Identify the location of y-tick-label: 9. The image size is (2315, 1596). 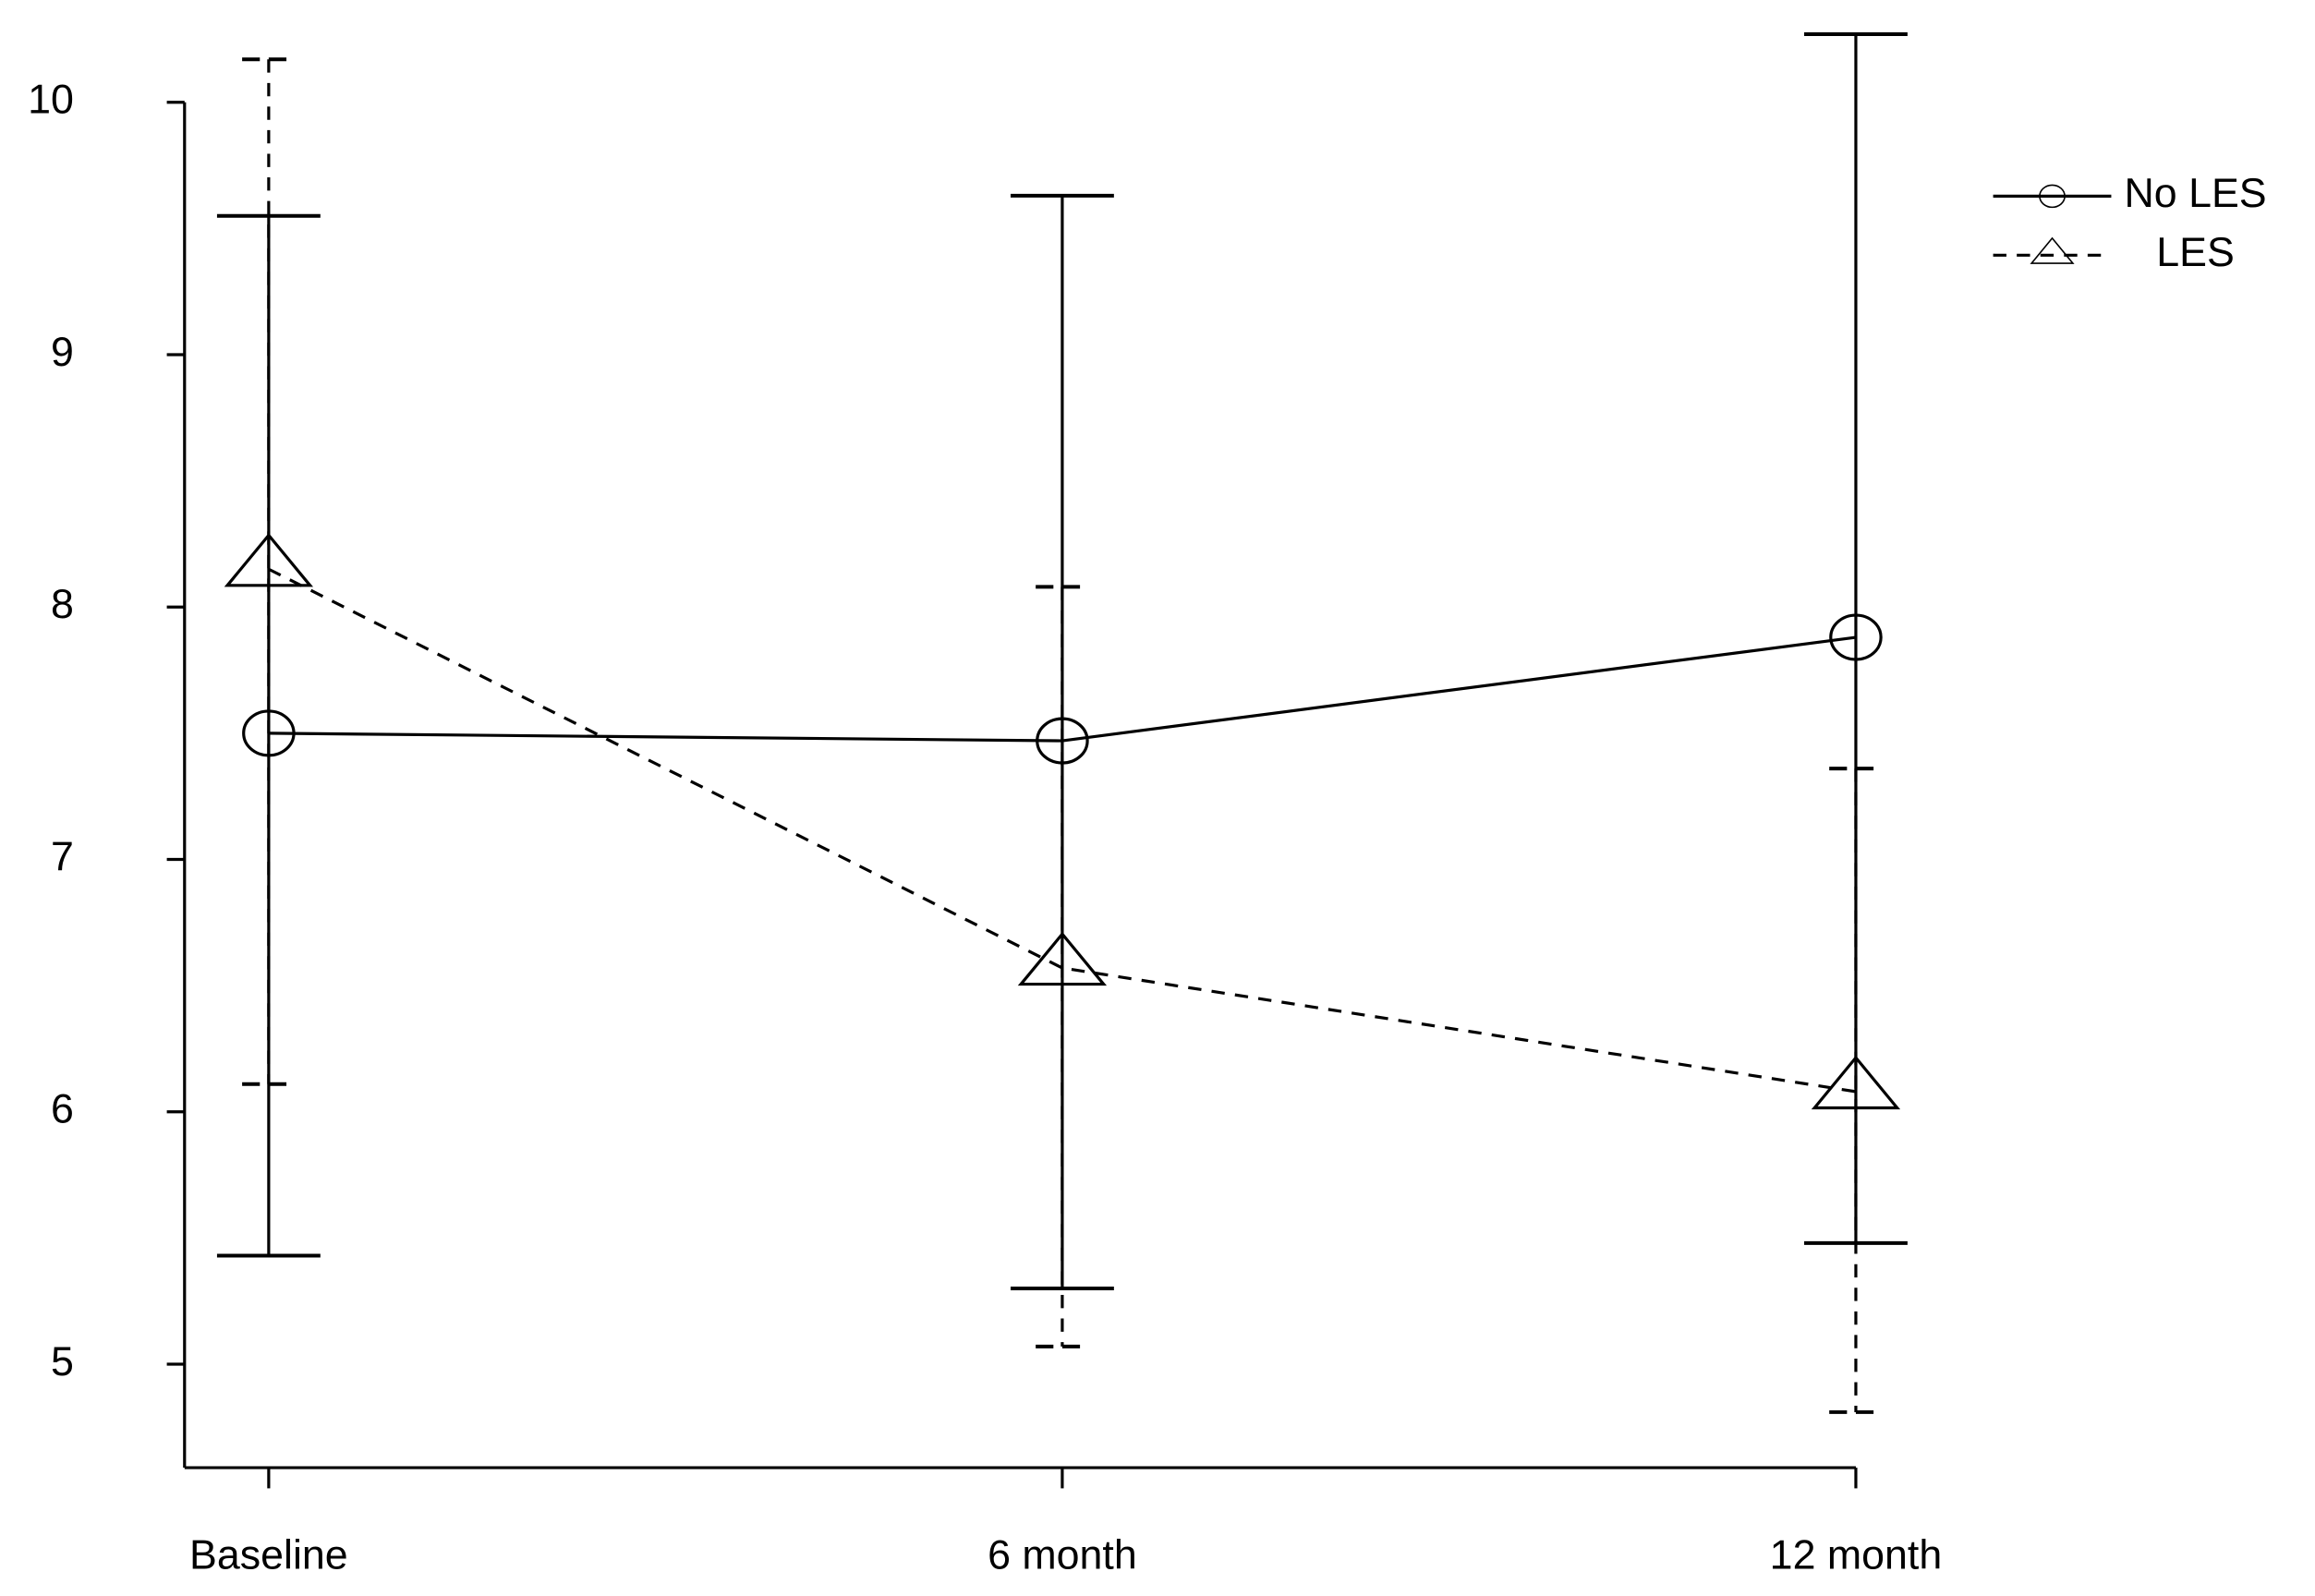
(62, 352).